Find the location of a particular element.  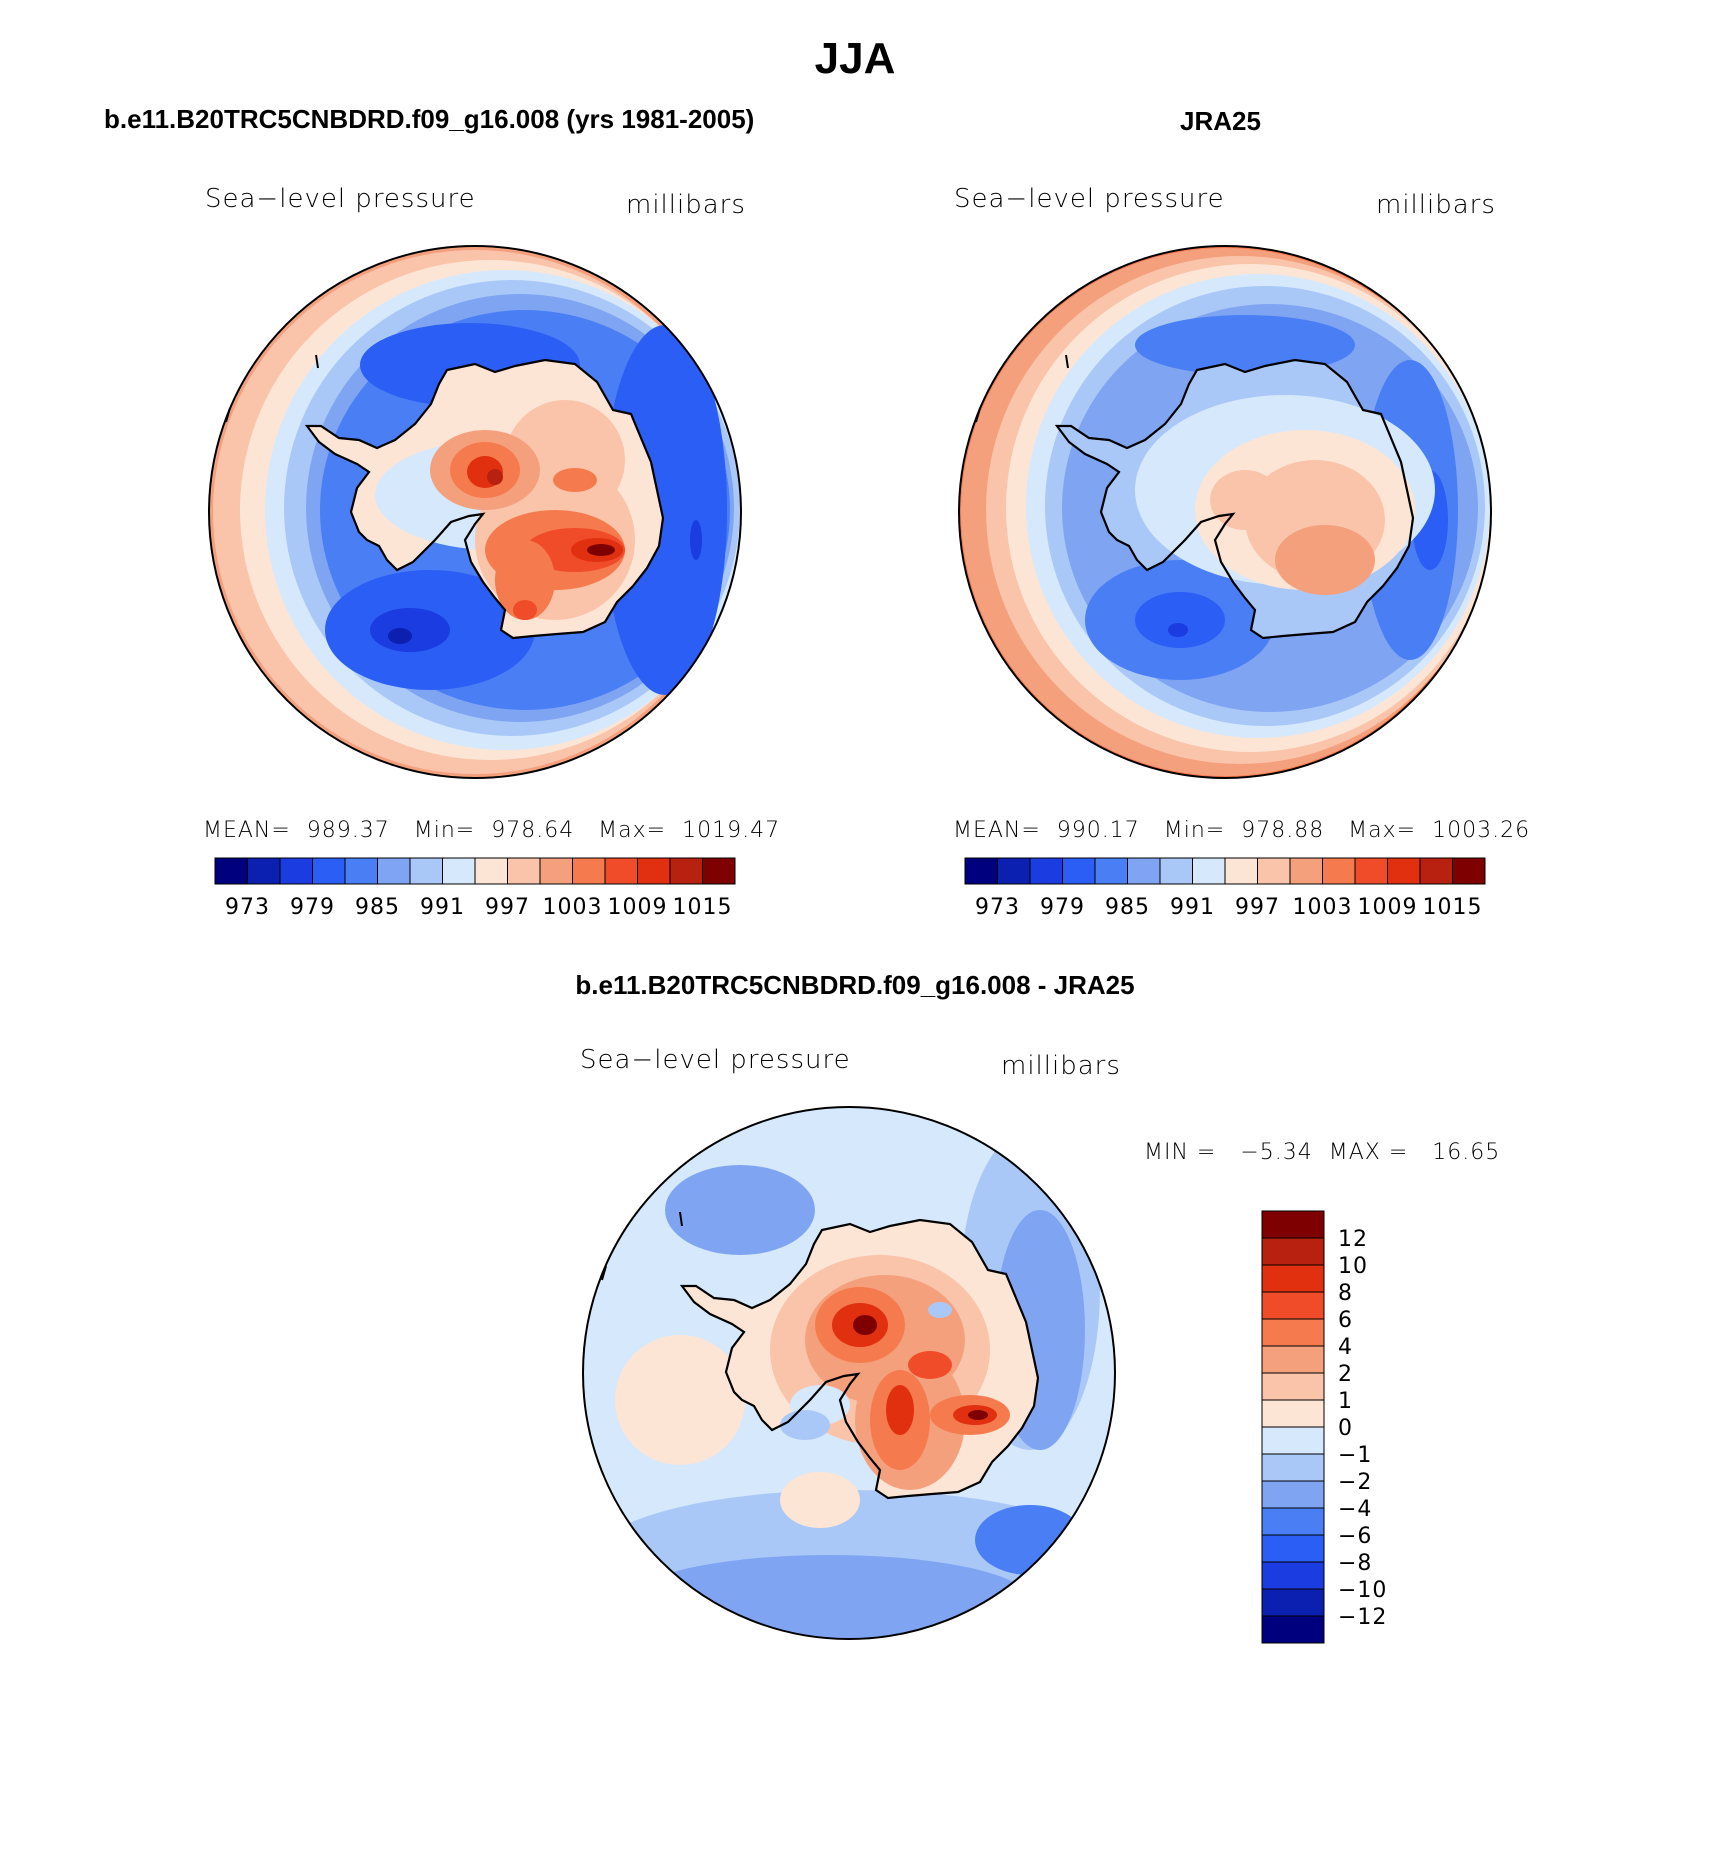

colorbar-tick-label: 2 is located at coordinates (1345, 1374).